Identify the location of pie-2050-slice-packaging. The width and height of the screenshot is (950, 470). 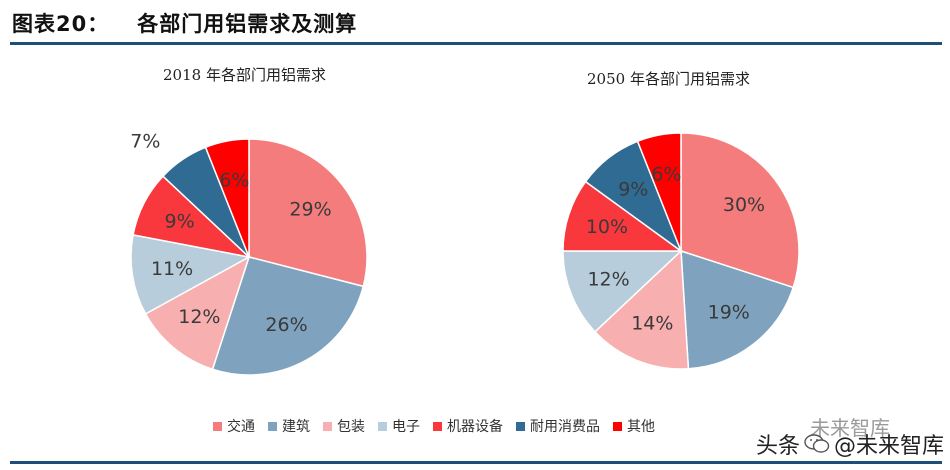
(641, 309).